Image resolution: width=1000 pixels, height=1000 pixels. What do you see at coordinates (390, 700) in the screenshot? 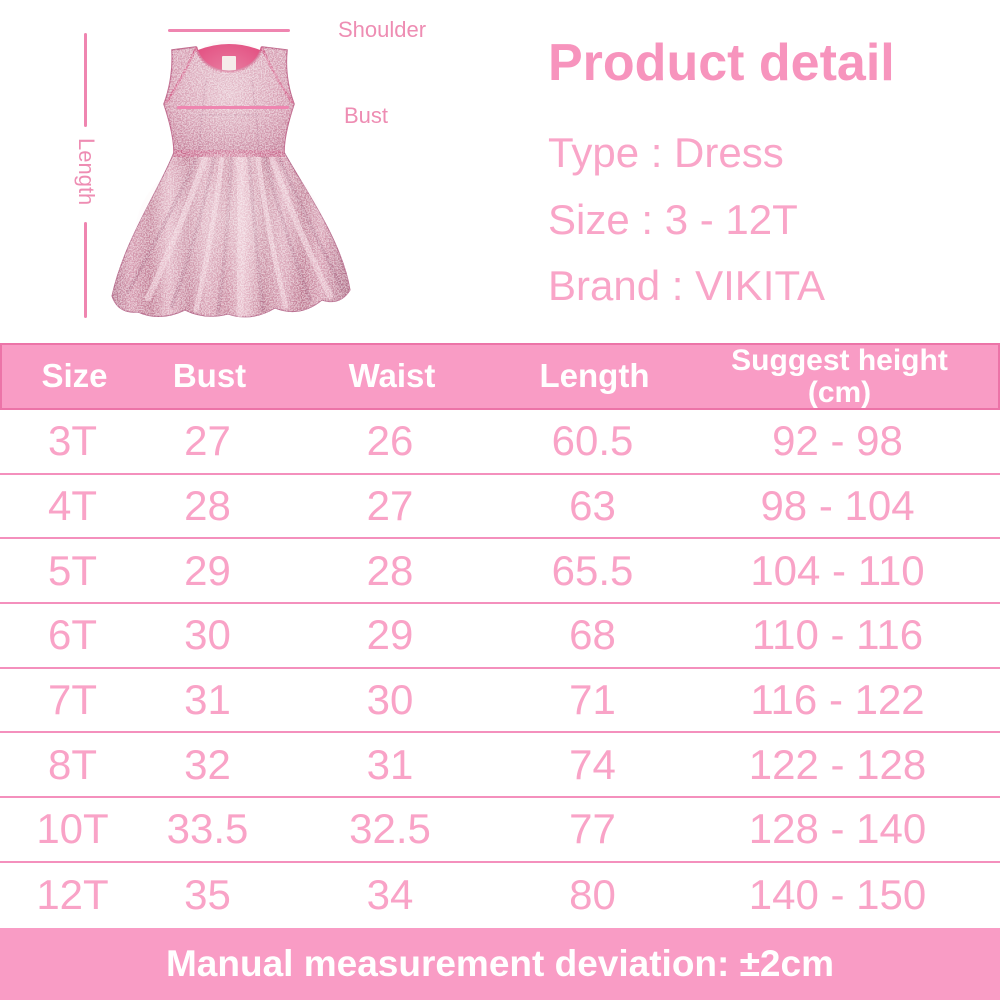
I see `cell-waist: 30` at bounding box center [390, 700].